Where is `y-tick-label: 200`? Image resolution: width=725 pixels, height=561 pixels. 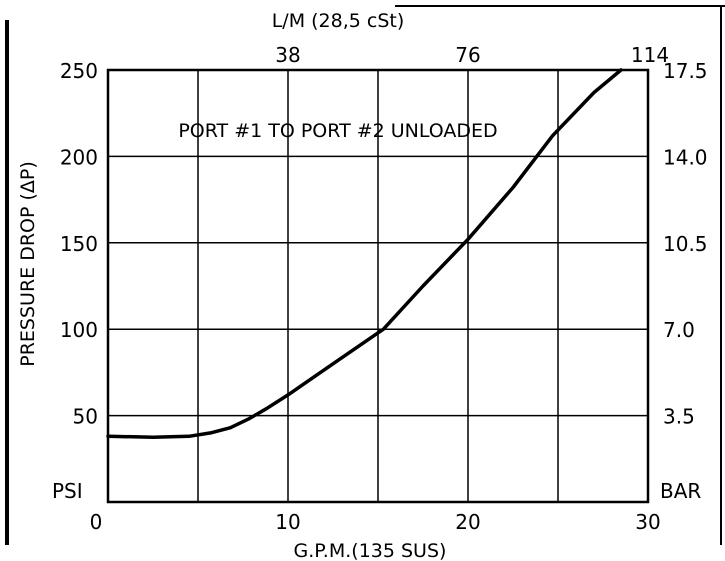 y-tick-label: 200 is located at coordinates (79, 157).